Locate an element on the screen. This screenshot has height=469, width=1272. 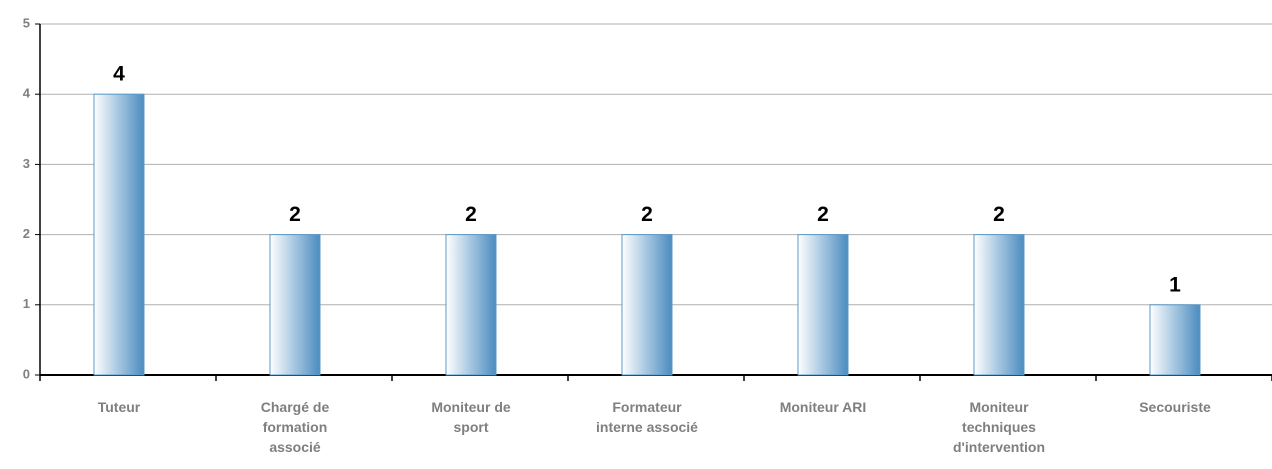
y-tick-label: 0 is located at coordinates (26, 373).